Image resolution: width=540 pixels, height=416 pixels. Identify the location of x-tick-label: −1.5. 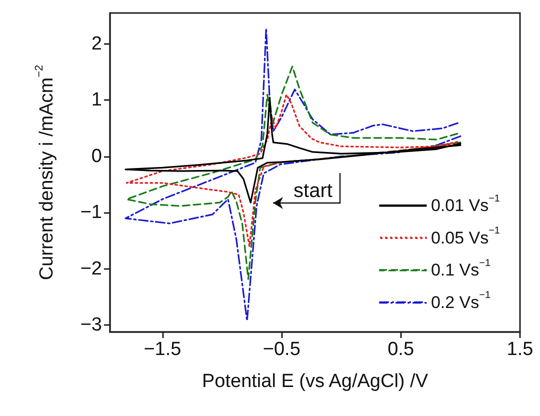
(163, 349).